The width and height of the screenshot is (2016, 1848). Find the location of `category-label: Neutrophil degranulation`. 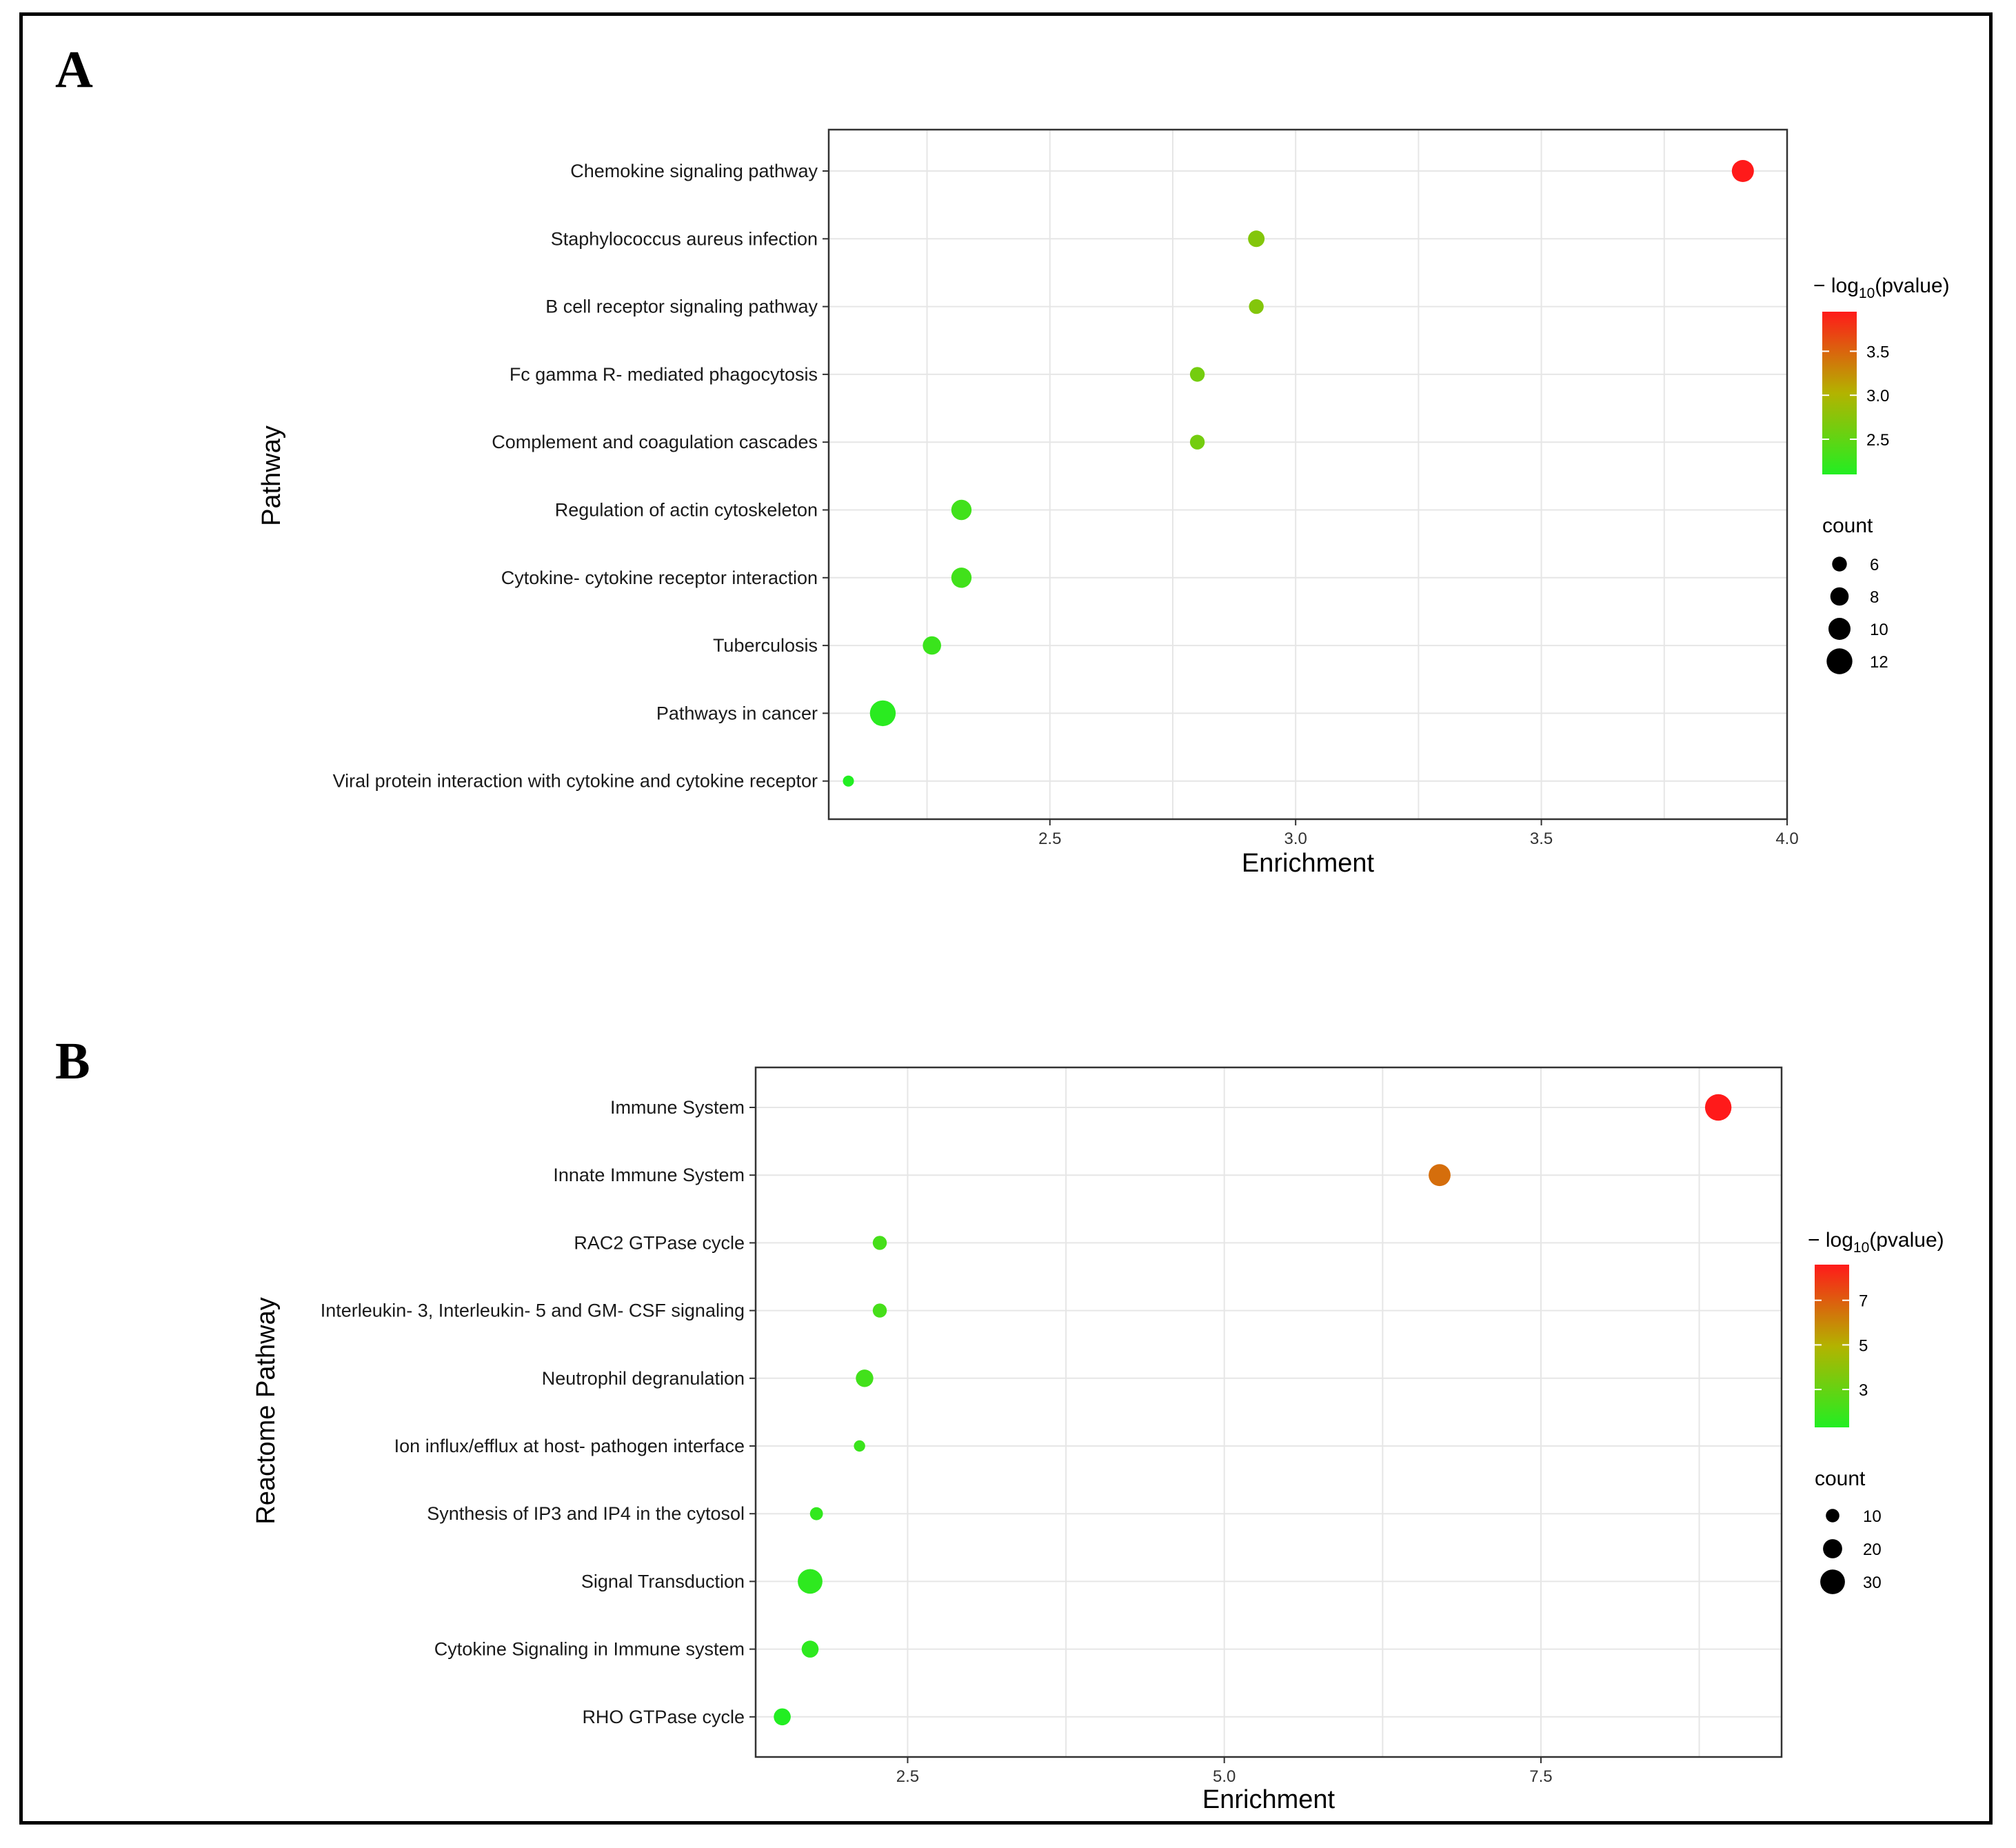

category-label: Neutrophil degranulation is located at coordinates (643, 1379).